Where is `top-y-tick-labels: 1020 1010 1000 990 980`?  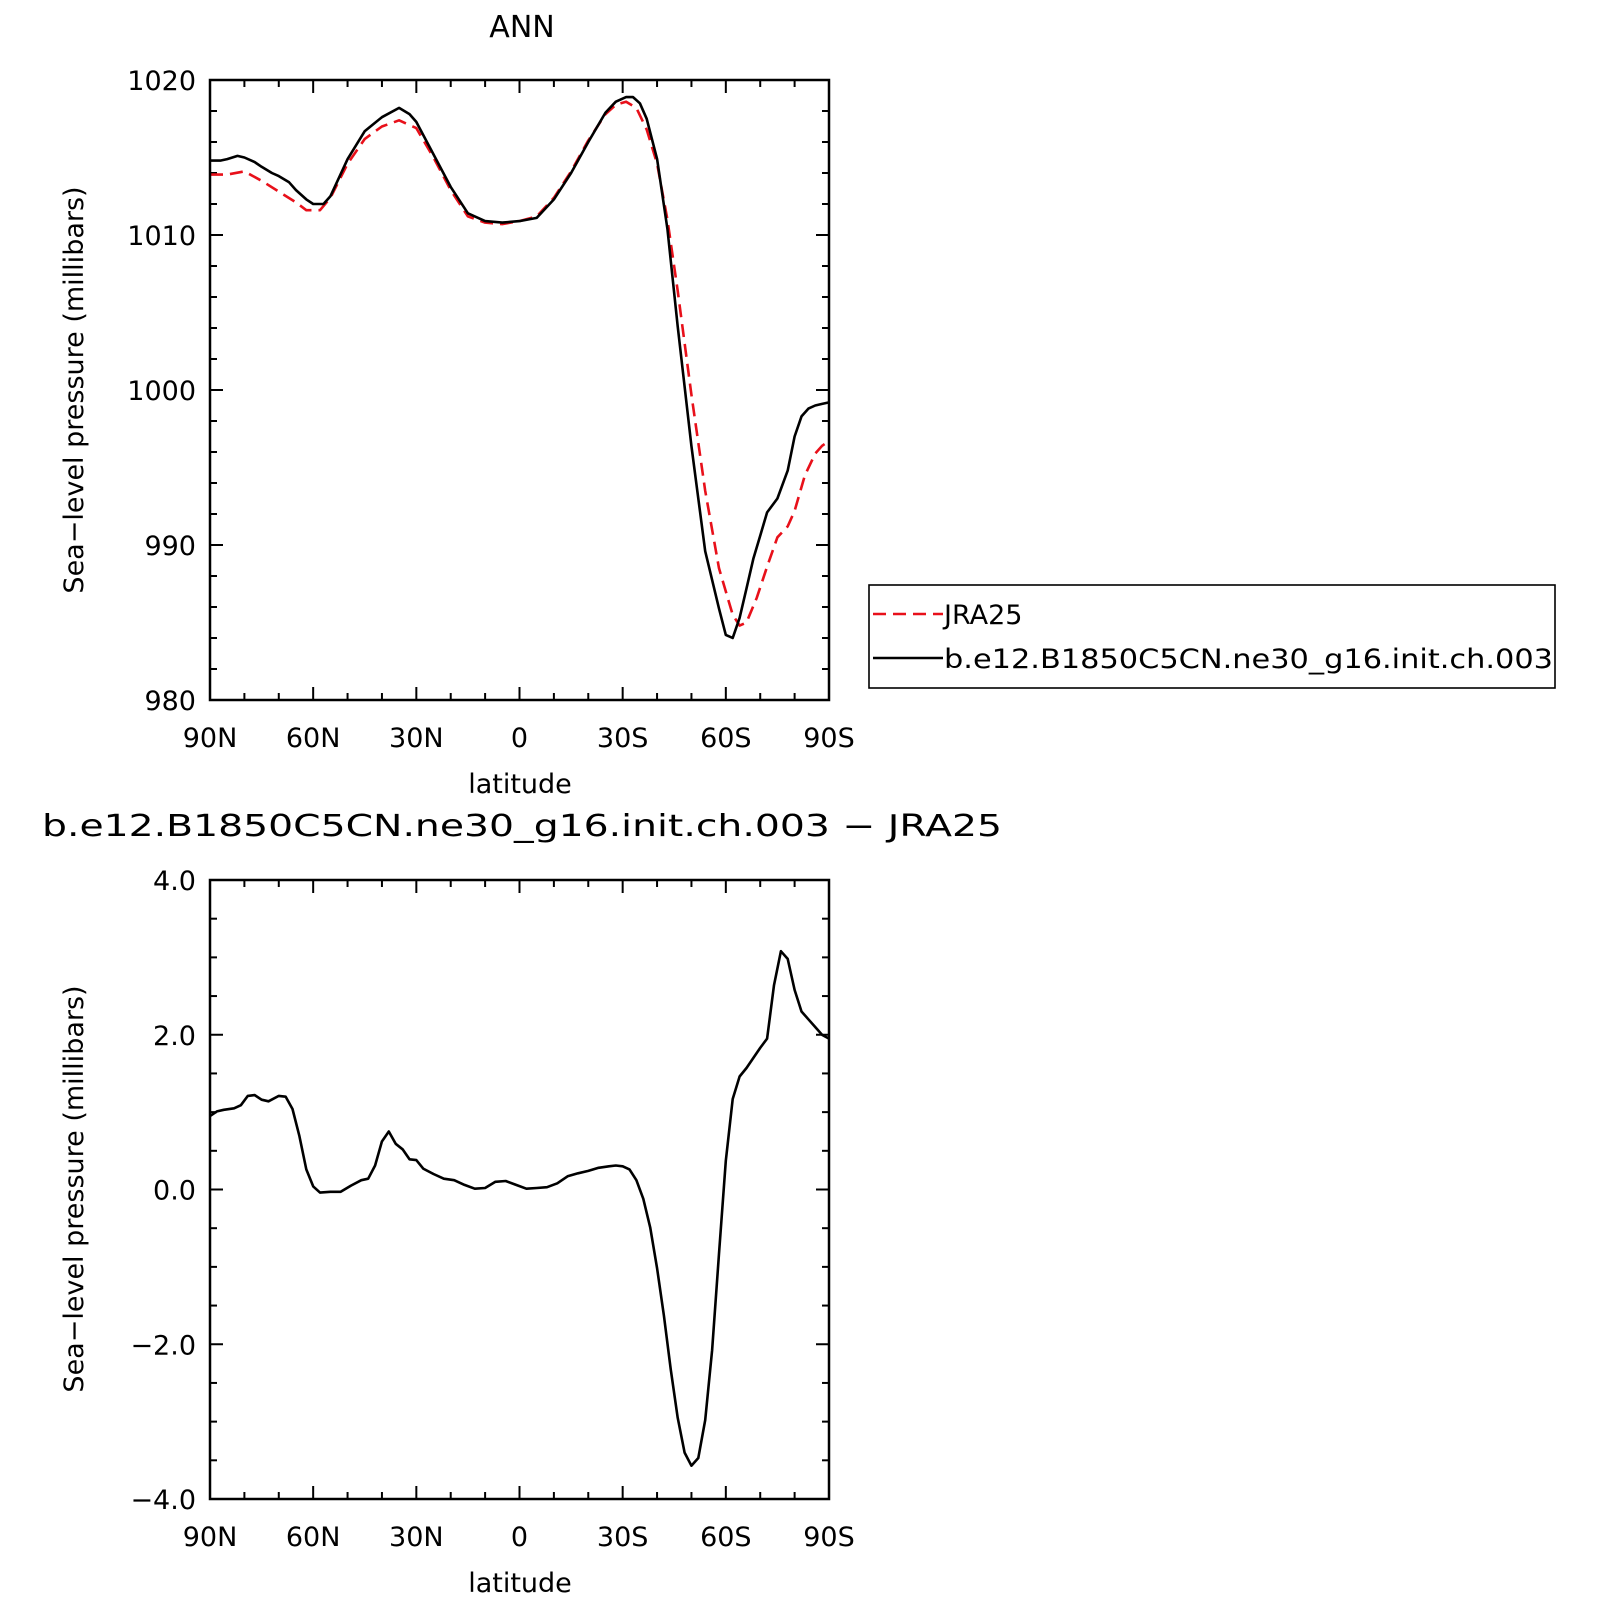 top-y-tick-labels: 1020 1010 1000 990 980 is located at coordinates (161, 391).